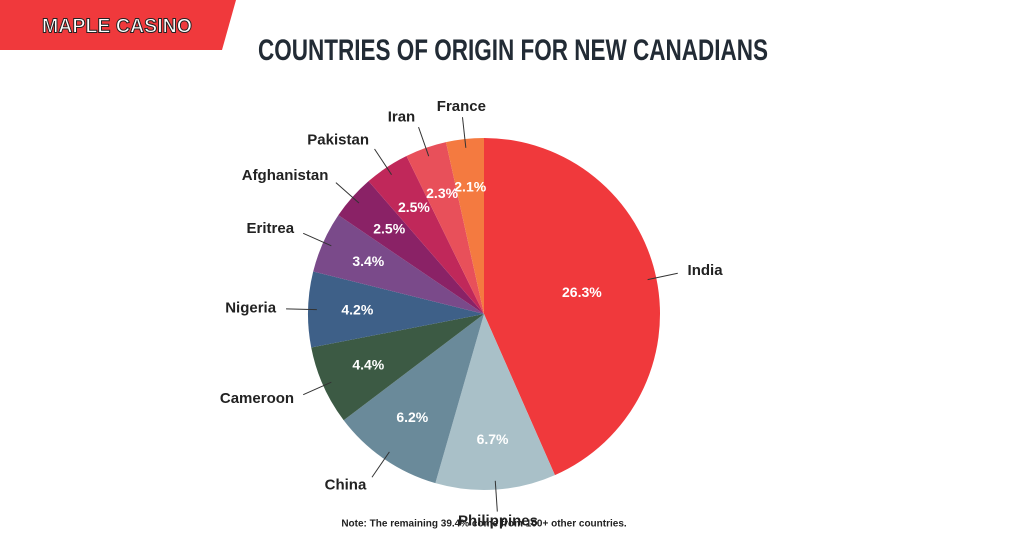  Describe the element at coordinates (461, 106) in the screenshot. I see `category-label: France` at that location.